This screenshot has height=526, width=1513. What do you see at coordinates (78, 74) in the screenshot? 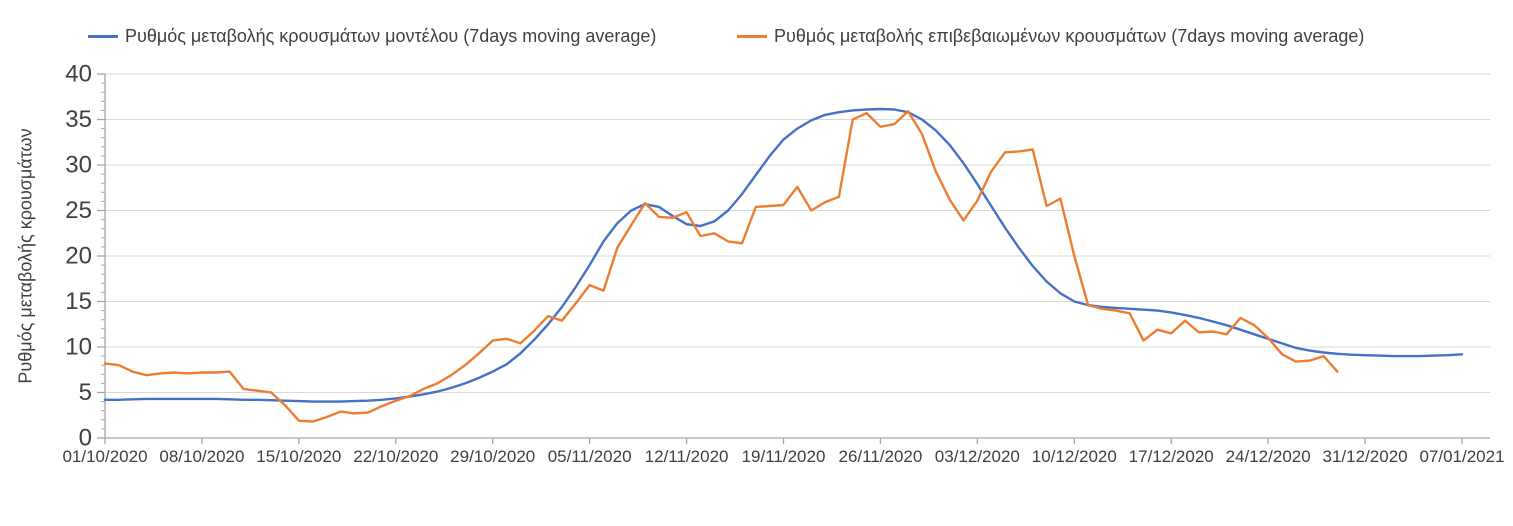
I see `y-axis-tick-label: 40` at bounding box center [78, 74].